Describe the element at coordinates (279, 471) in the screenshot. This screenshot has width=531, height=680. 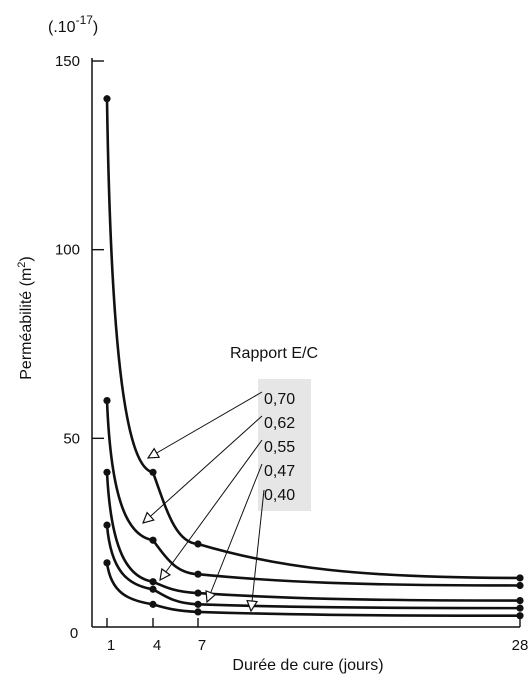
I see `legend-label: 0,47` at that location.